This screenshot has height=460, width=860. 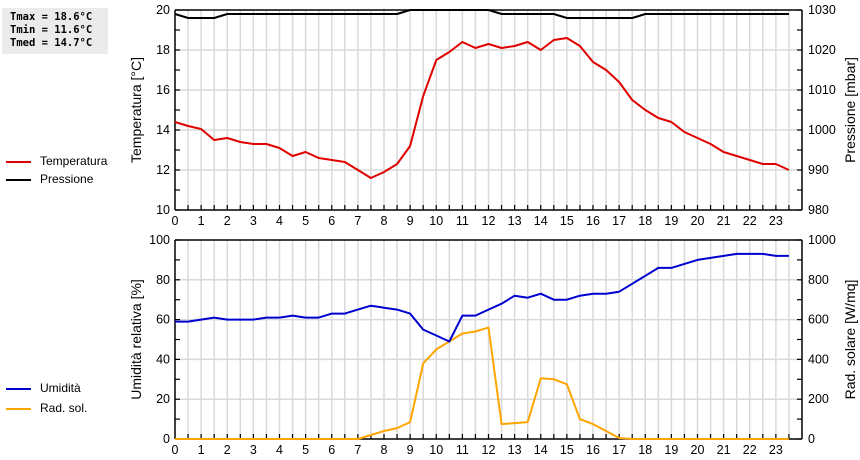 I want to click on legend-label: Temperatura, so click(x=74, y=161).